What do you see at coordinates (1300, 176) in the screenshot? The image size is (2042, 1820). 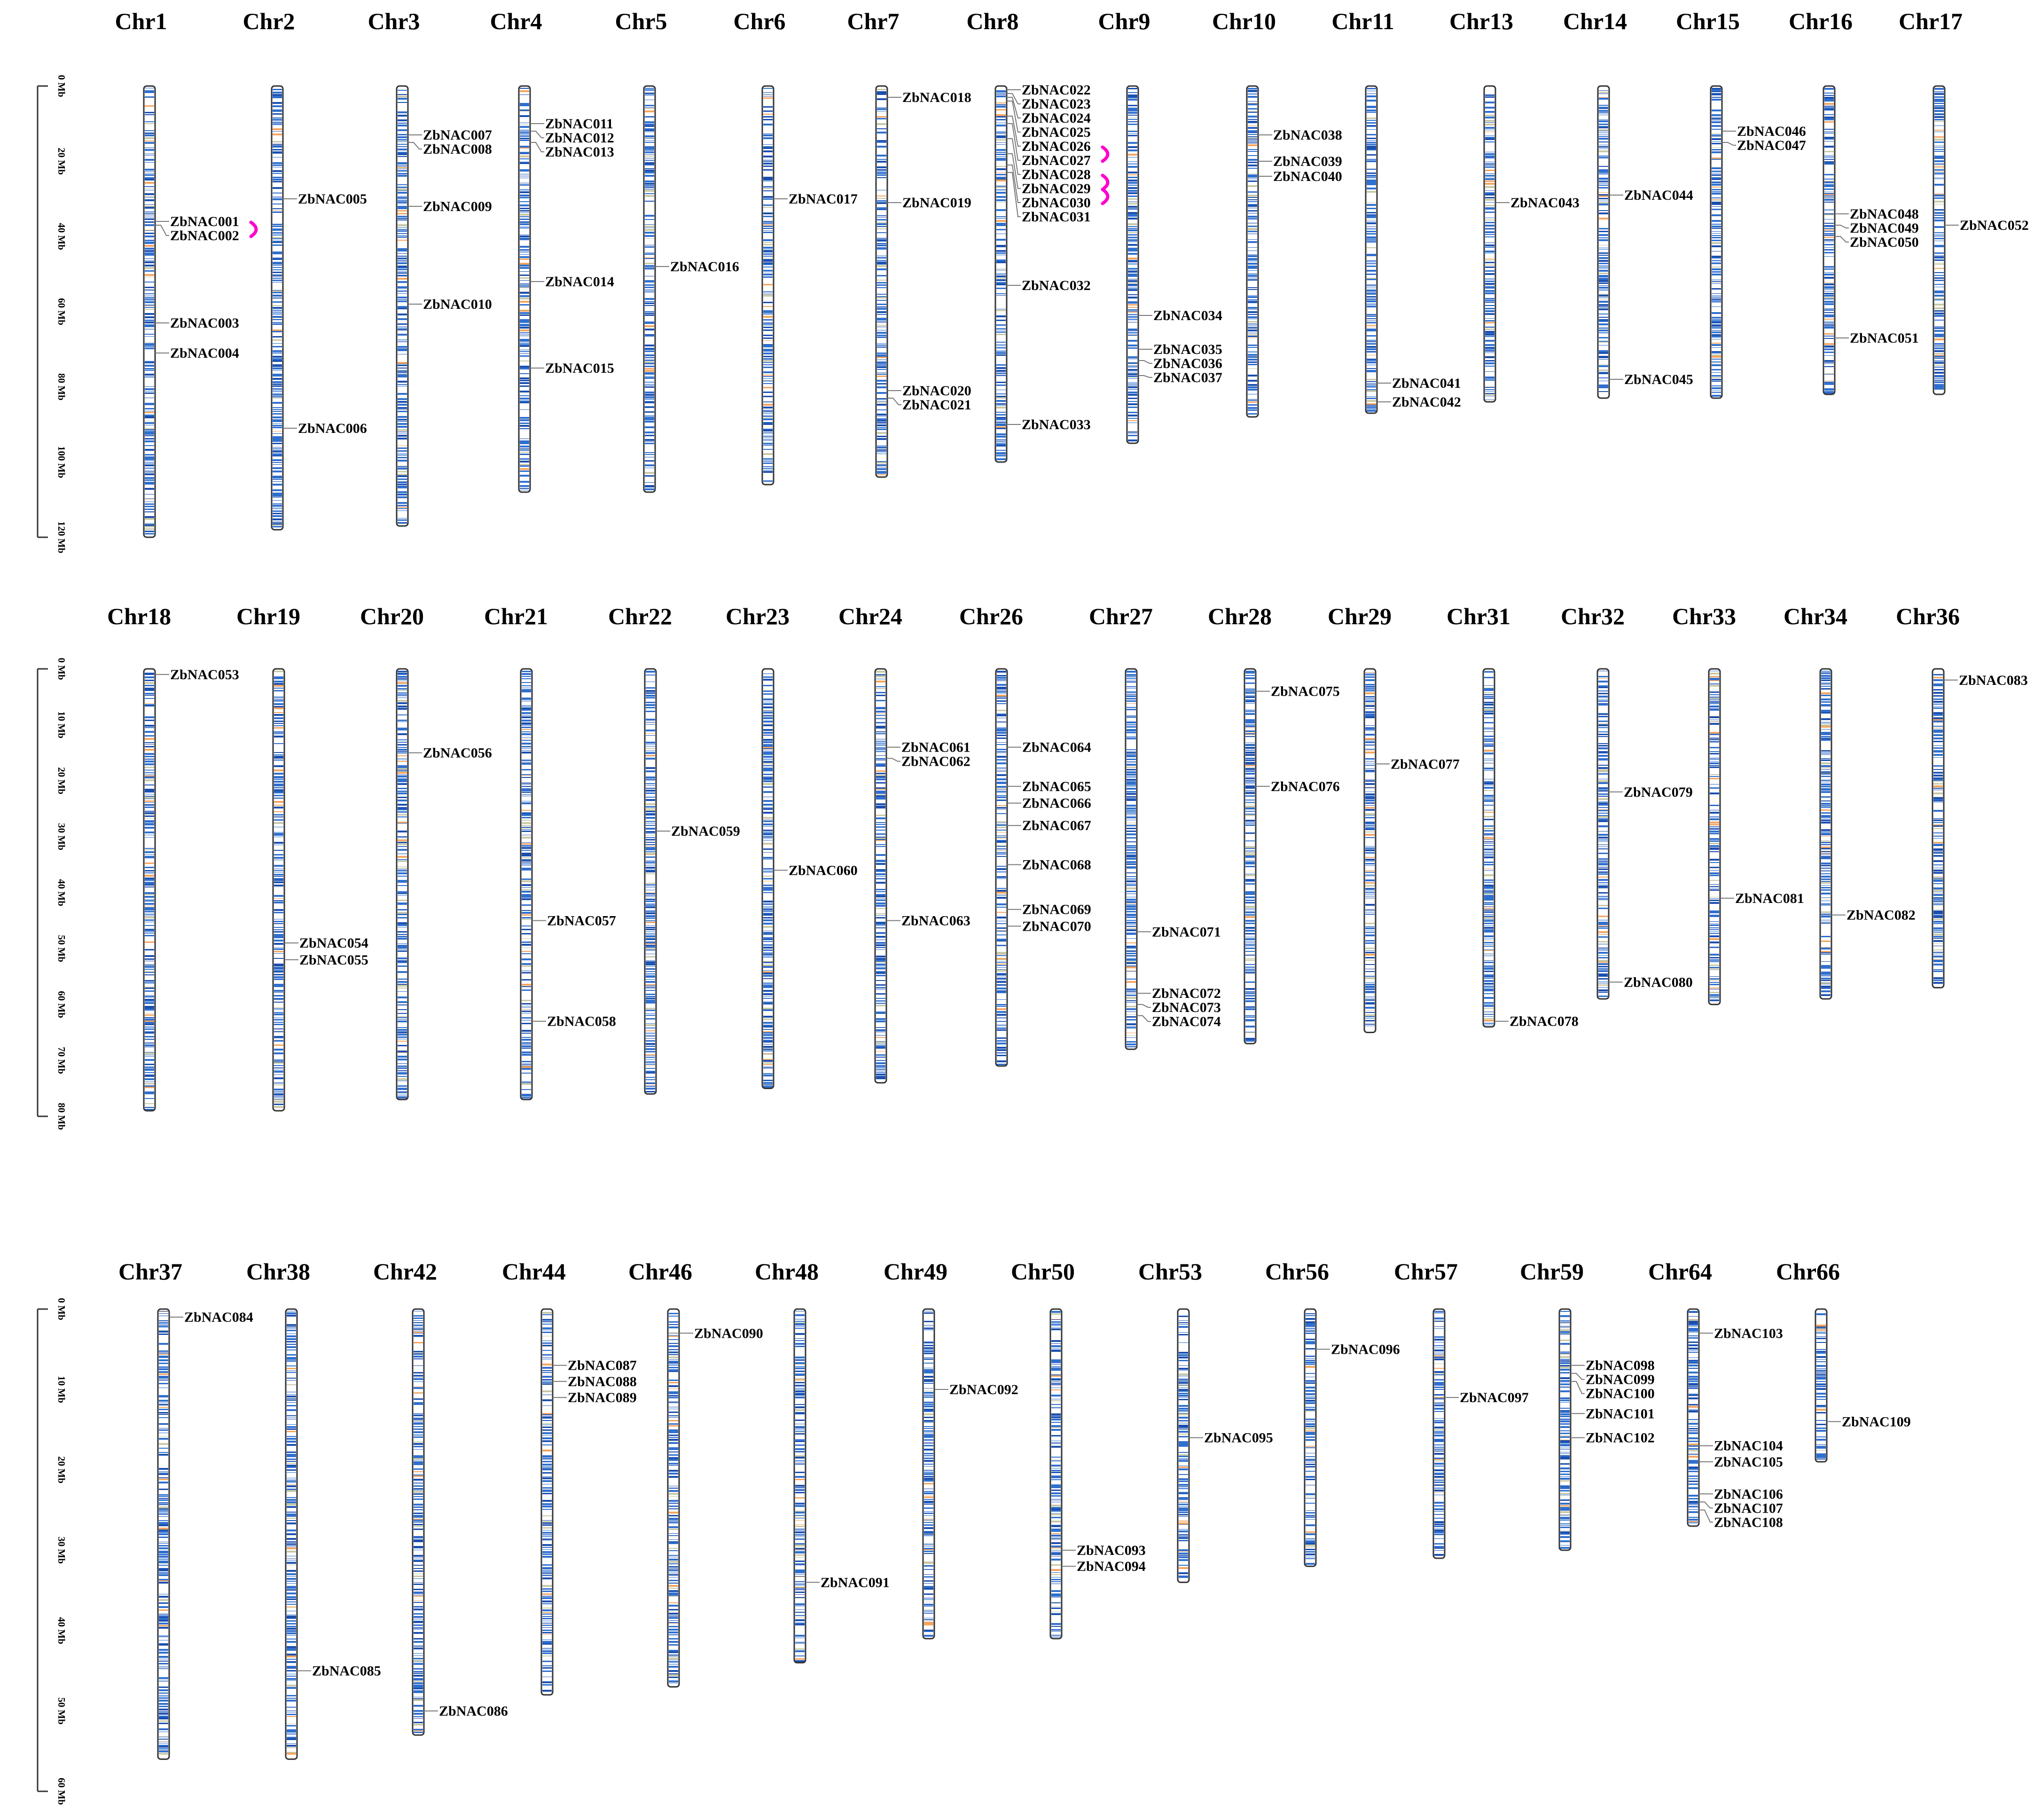 I see `gene-marker: ZbNAC040` at bounding box center [1300, 176].